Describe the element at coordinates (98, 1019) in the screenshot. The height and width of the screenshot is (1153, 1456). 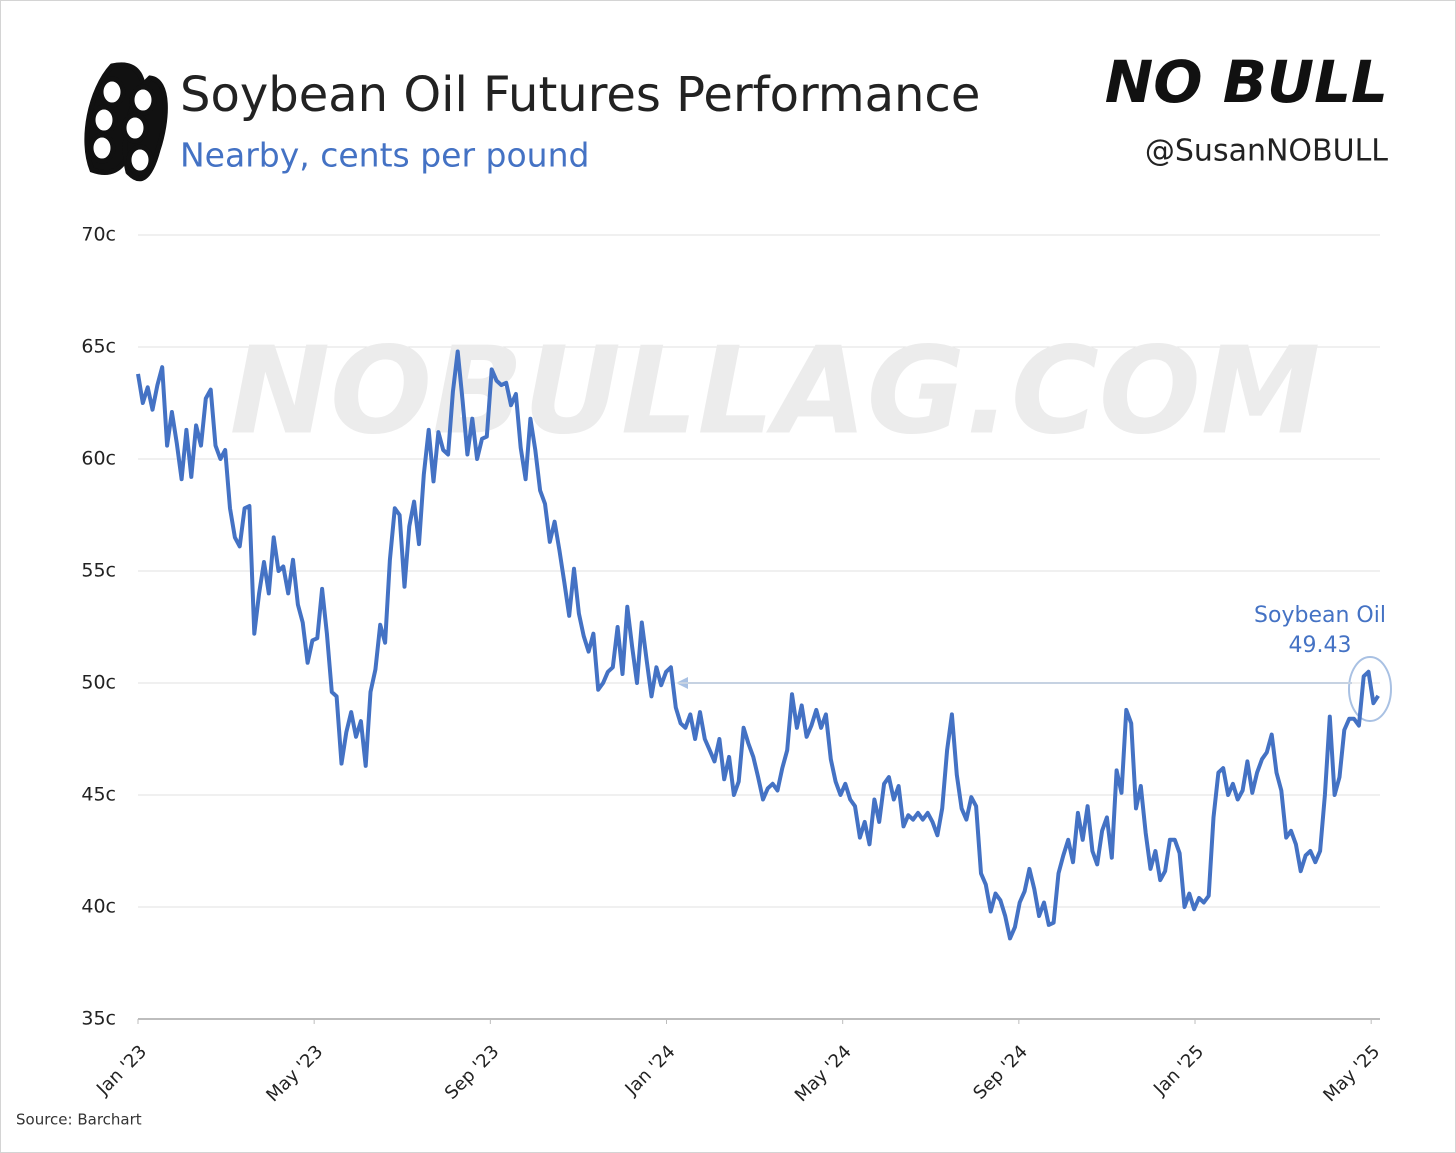
I see `y-tick-label: 35c` at that location.